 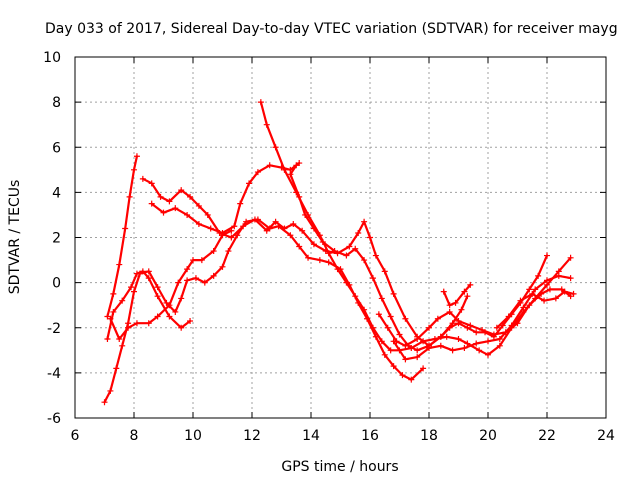 I want to click on y-tick-label: 8, so click(x=56, y=103).